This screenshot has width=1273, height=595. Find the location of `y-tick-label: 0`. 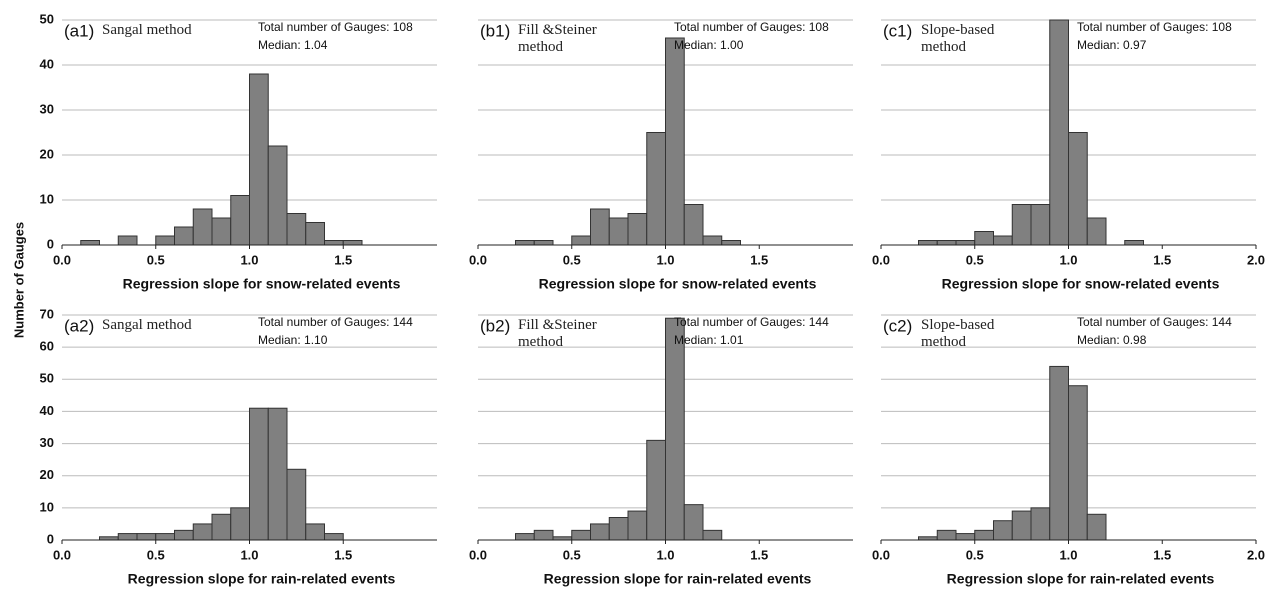

y-tick-label: 0 is located at coordinates (50, 243).